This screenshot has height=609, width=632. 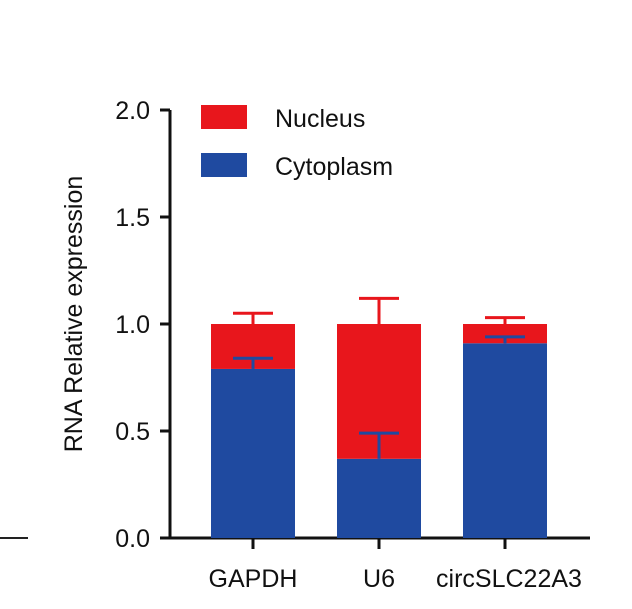 What do you see at coordinates (132, 325) in the screenshot?
I see `y-tick-label: 1.0` at bounding box center [132, 325].